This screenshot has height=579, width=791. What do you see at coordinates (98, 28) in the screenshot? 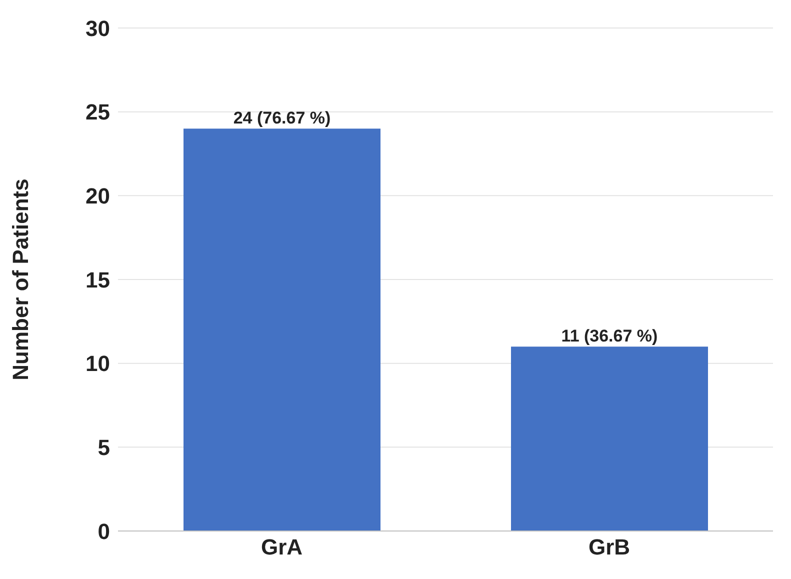
I see `y-tick-label: 30` at bounding box center [98, 28].